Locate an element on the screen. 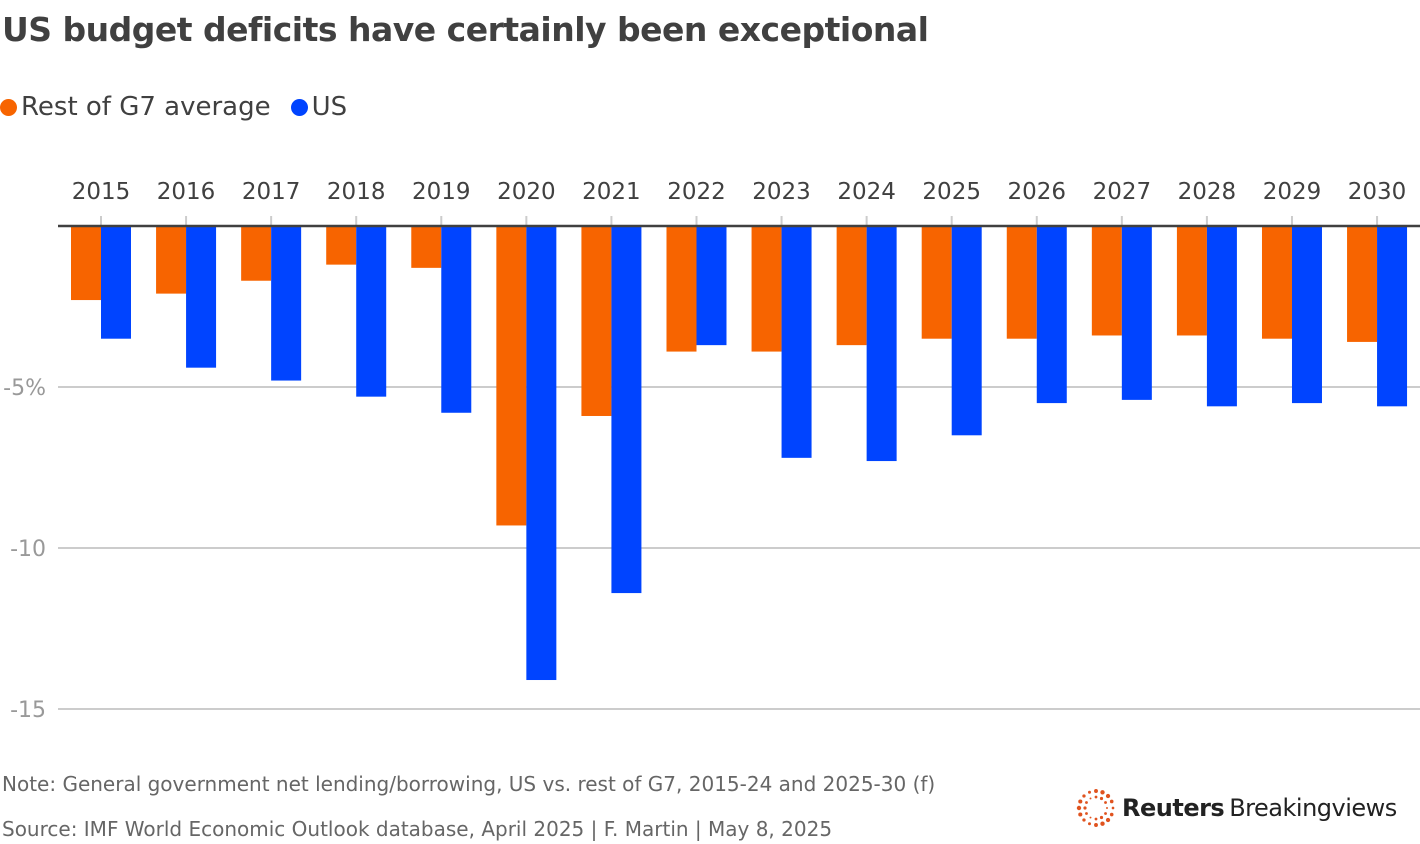 The image size is (1420, 844). x-tick-label: 2022 is located at coordinates (696, 192).